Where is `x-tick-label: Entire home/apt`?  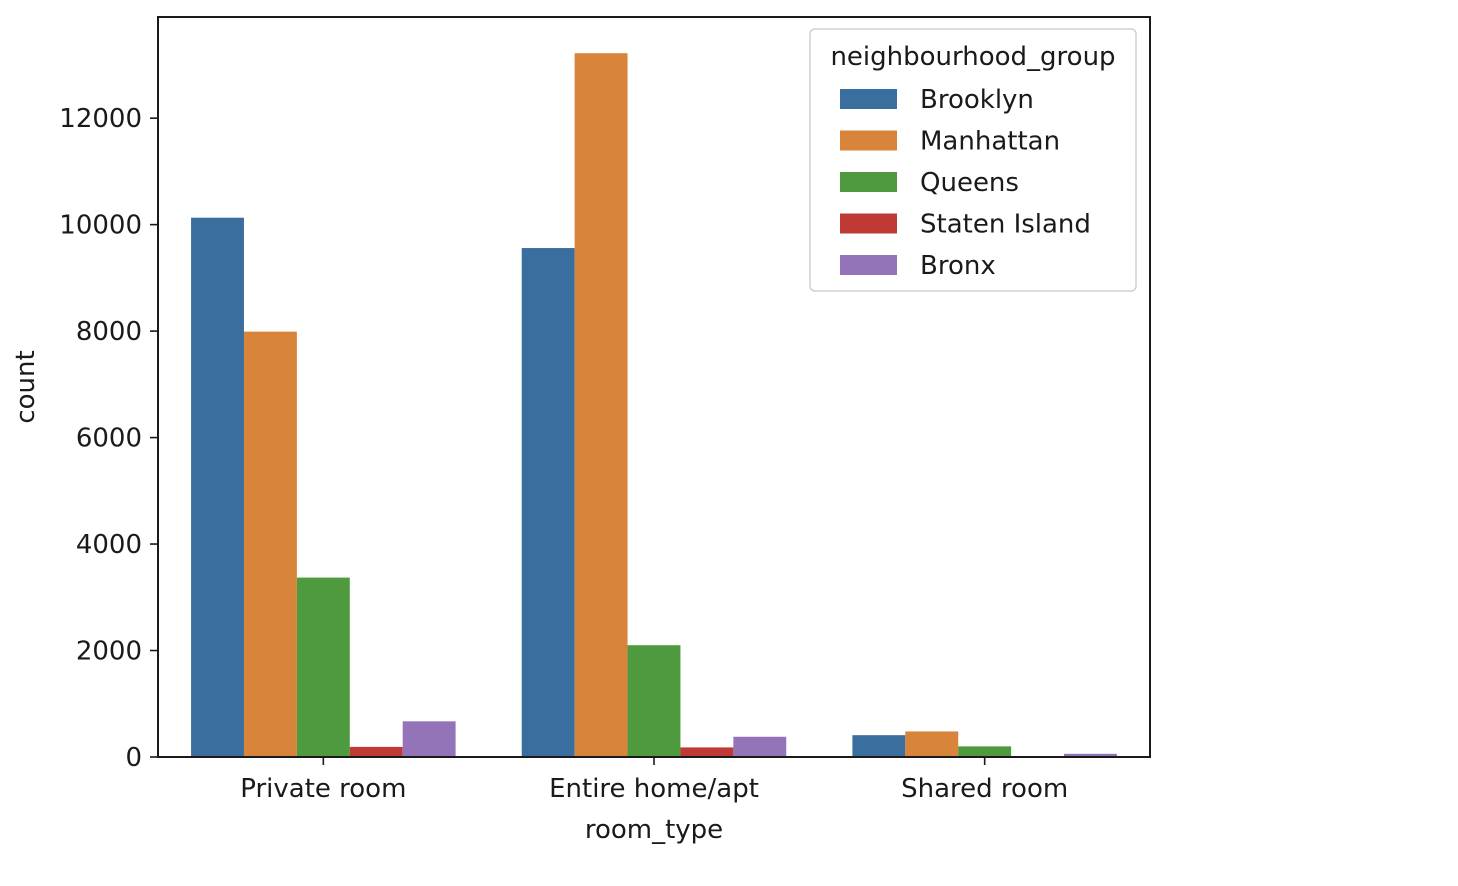
x-tick-label: Entire home/apt is located at coordinates (654, 789).